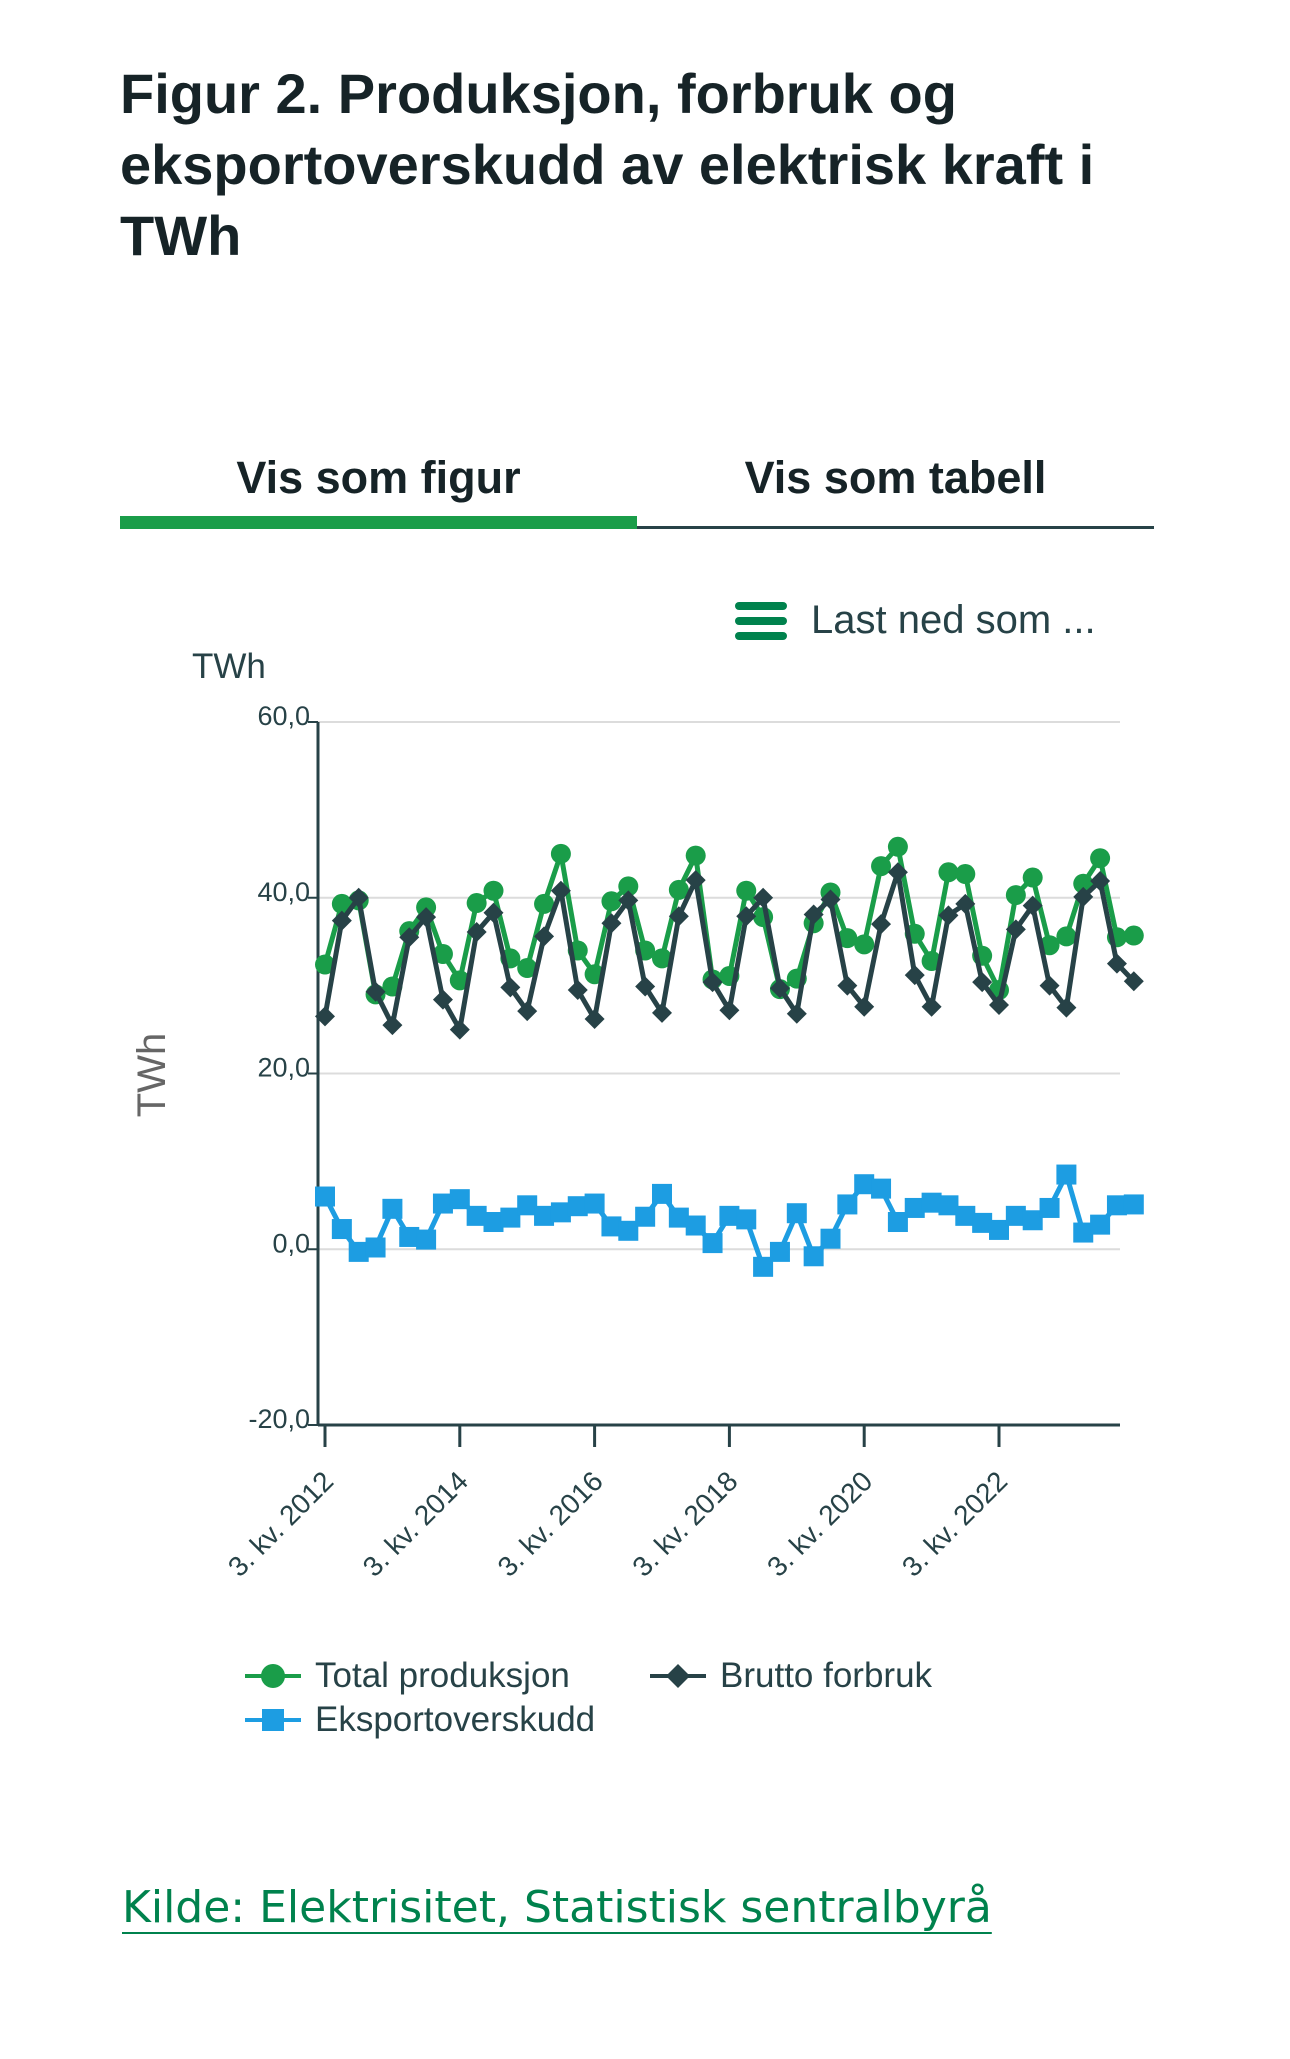  I want to click on square-marker-icon, so click(273, 1720).